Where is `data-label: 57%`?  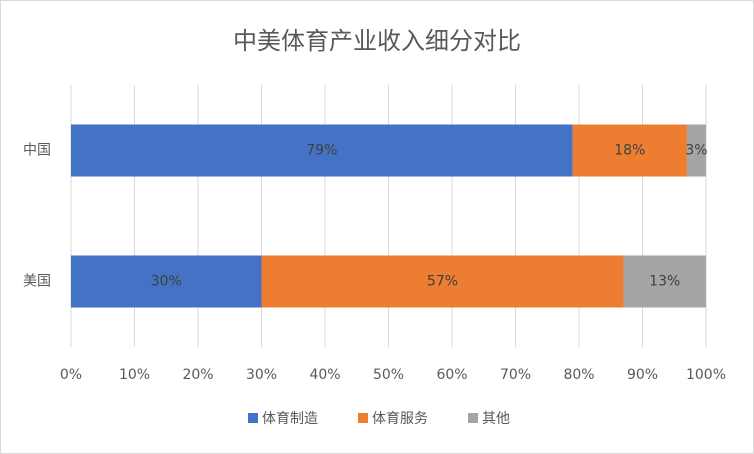 data-label: 57% is located at coordinates (442, 282).